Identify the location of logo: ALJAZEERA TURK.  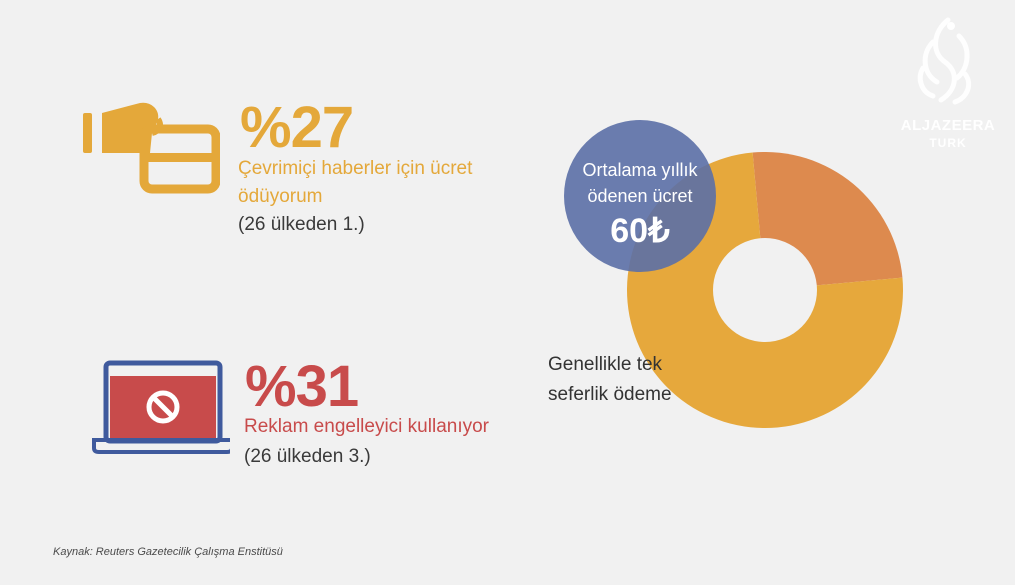
(948, 84).